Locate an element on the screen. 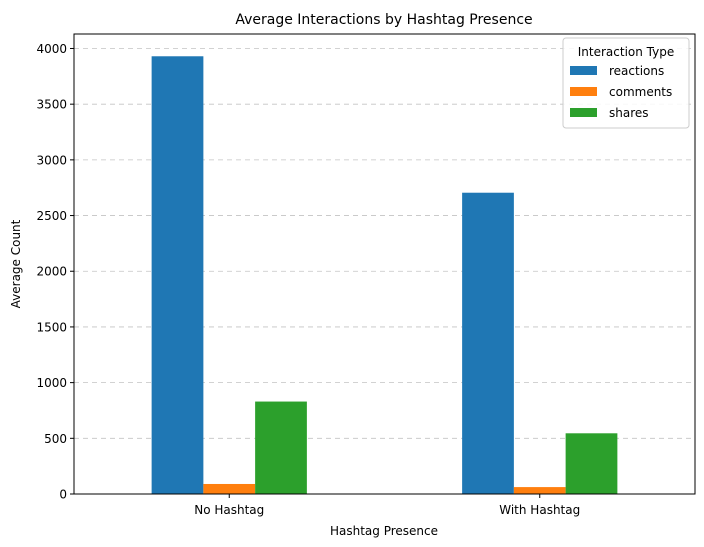  y-tick-label: 1500 is located at coordinates (51, 327).